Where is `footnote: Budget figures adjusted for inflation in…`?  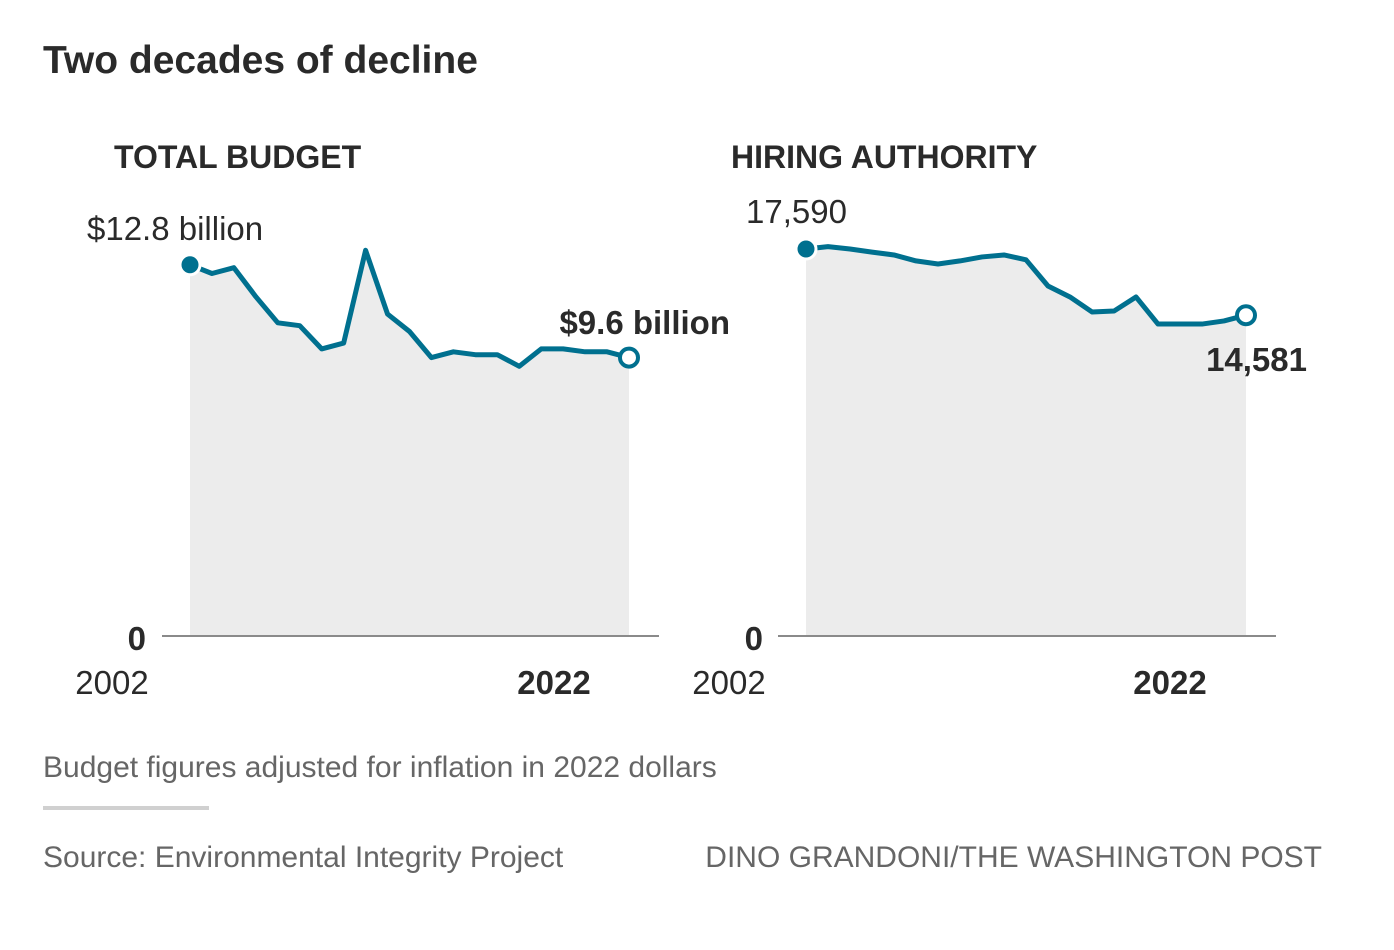
footnote: Budget figures adjusted for inflation in… is located at coordinates (380, 767).